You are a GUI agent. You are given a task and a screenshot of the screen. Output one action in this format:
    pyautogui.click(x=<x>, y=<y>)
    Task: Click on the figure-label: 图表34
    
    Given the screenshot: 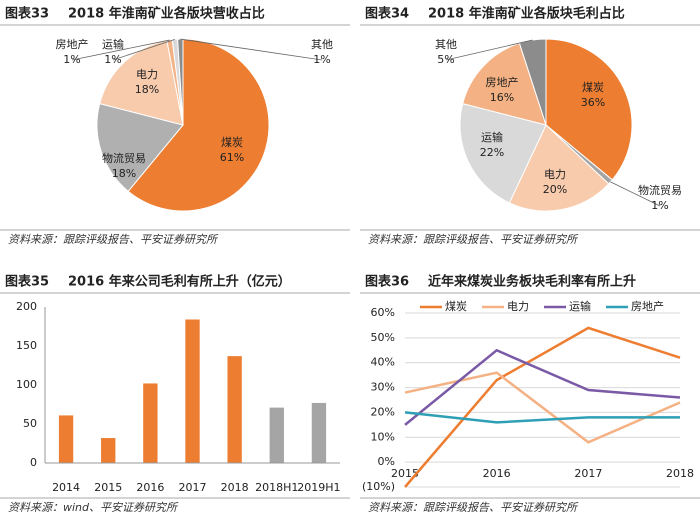 What is the action you would take?
    pyautogui.click(x=387, y=14)
    